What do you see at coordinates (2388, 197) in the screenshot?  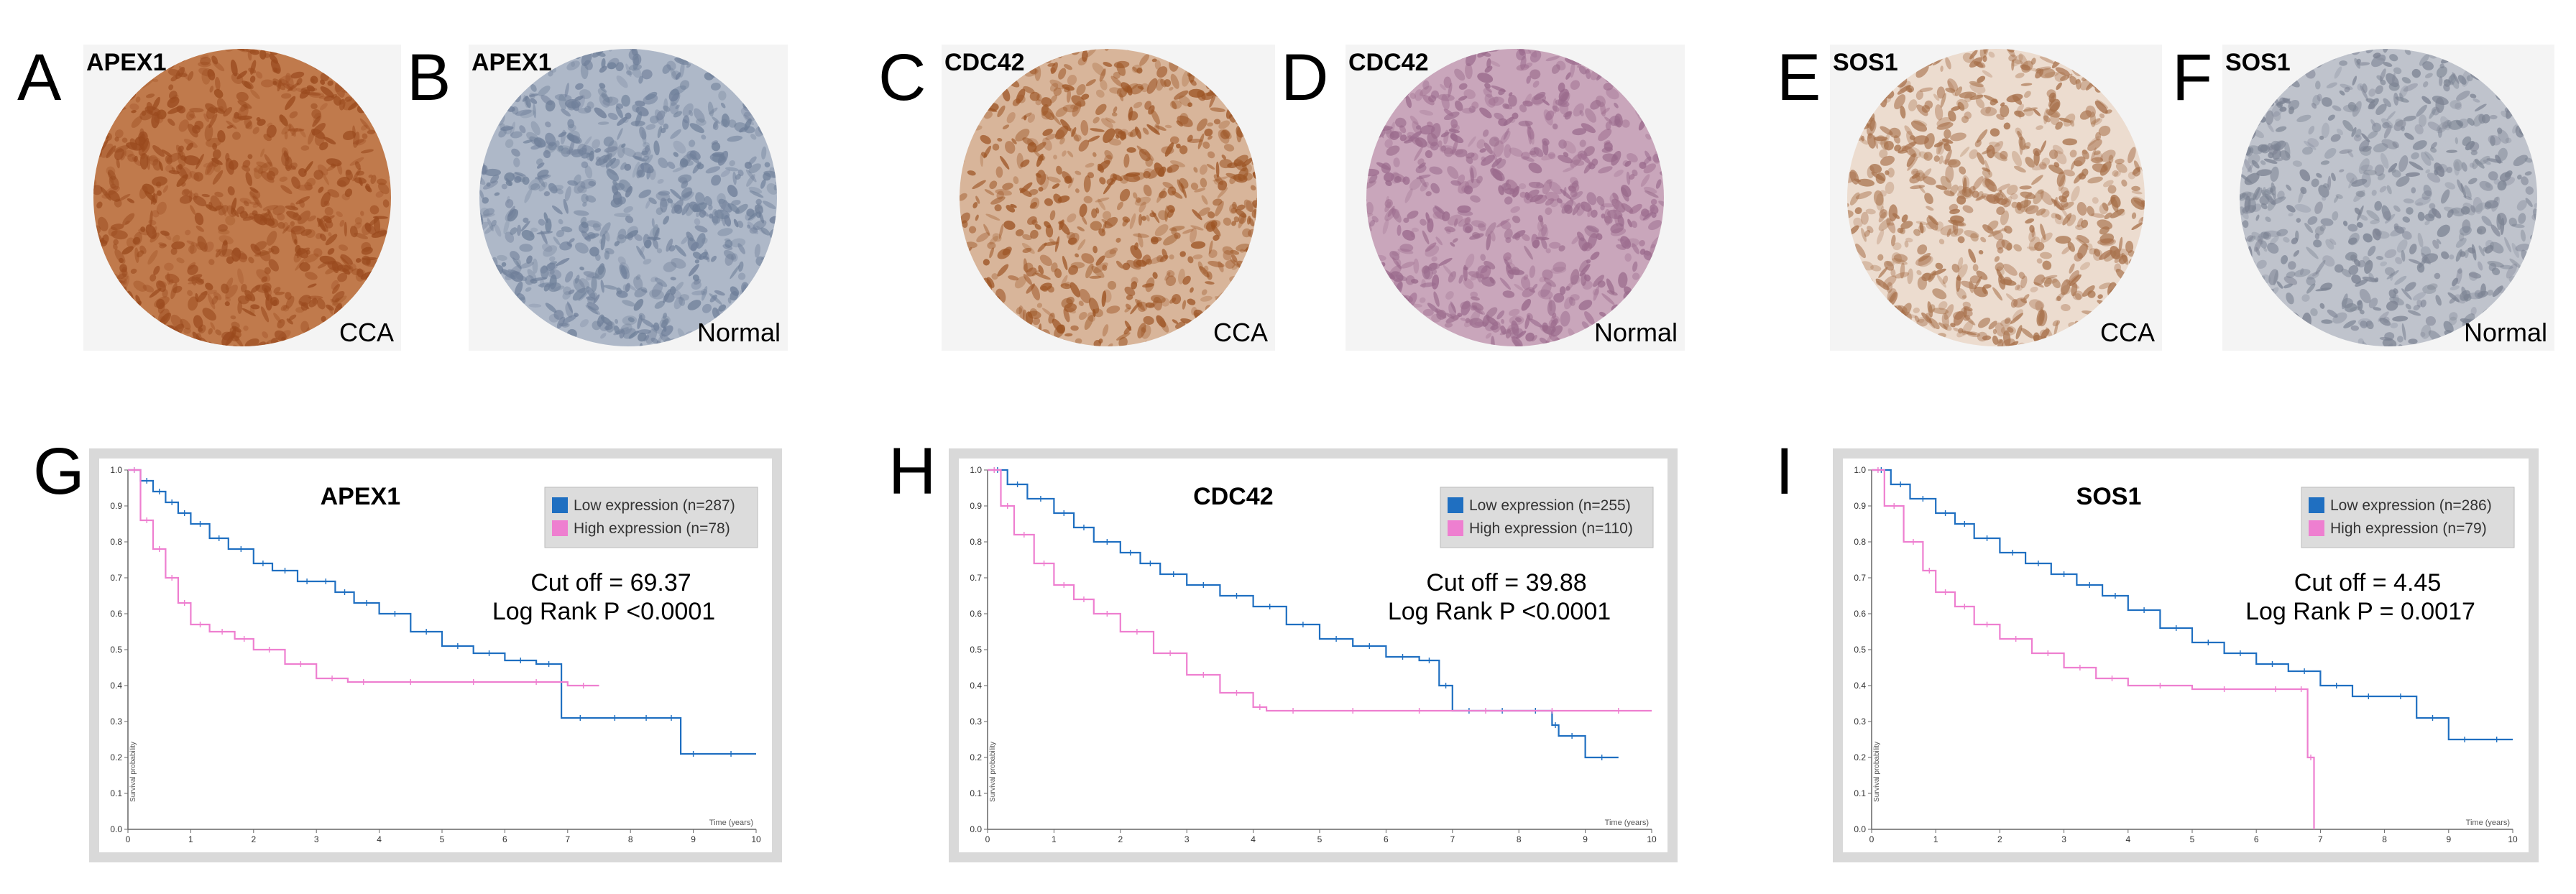 I see `tissue-core-f` at bounding box center [2388, 197].